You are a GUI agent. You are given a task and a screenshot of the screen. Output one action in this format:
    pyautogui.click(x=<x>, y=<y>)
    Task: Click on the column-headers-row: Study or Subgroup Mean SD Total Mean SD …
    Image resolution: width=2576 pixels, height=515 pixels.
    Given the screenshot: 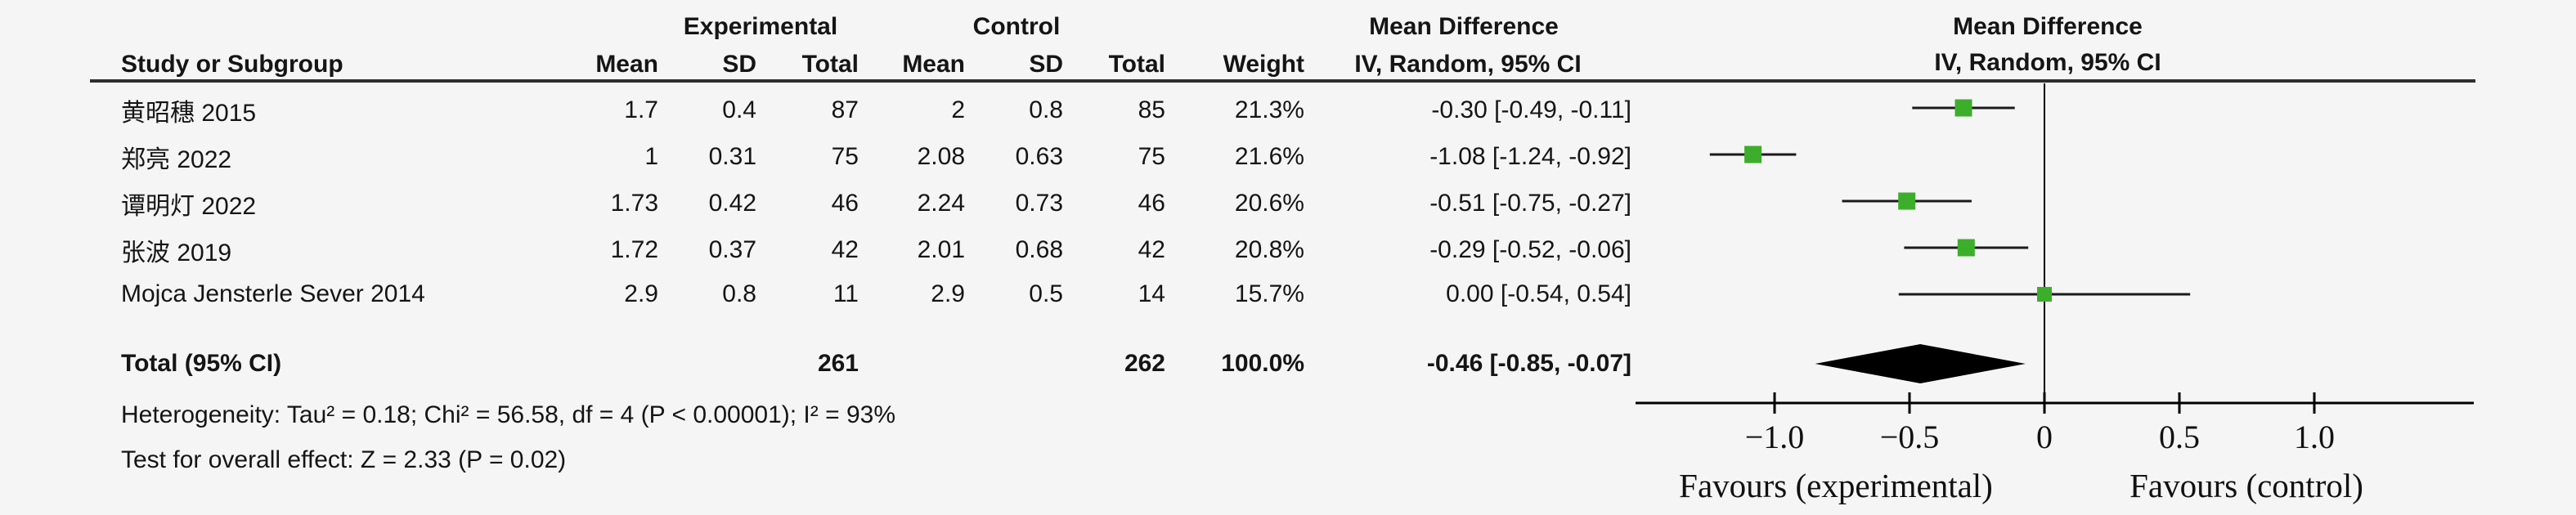 What is the action you would take?
    pyautogui.click(x=876, y=64)
    